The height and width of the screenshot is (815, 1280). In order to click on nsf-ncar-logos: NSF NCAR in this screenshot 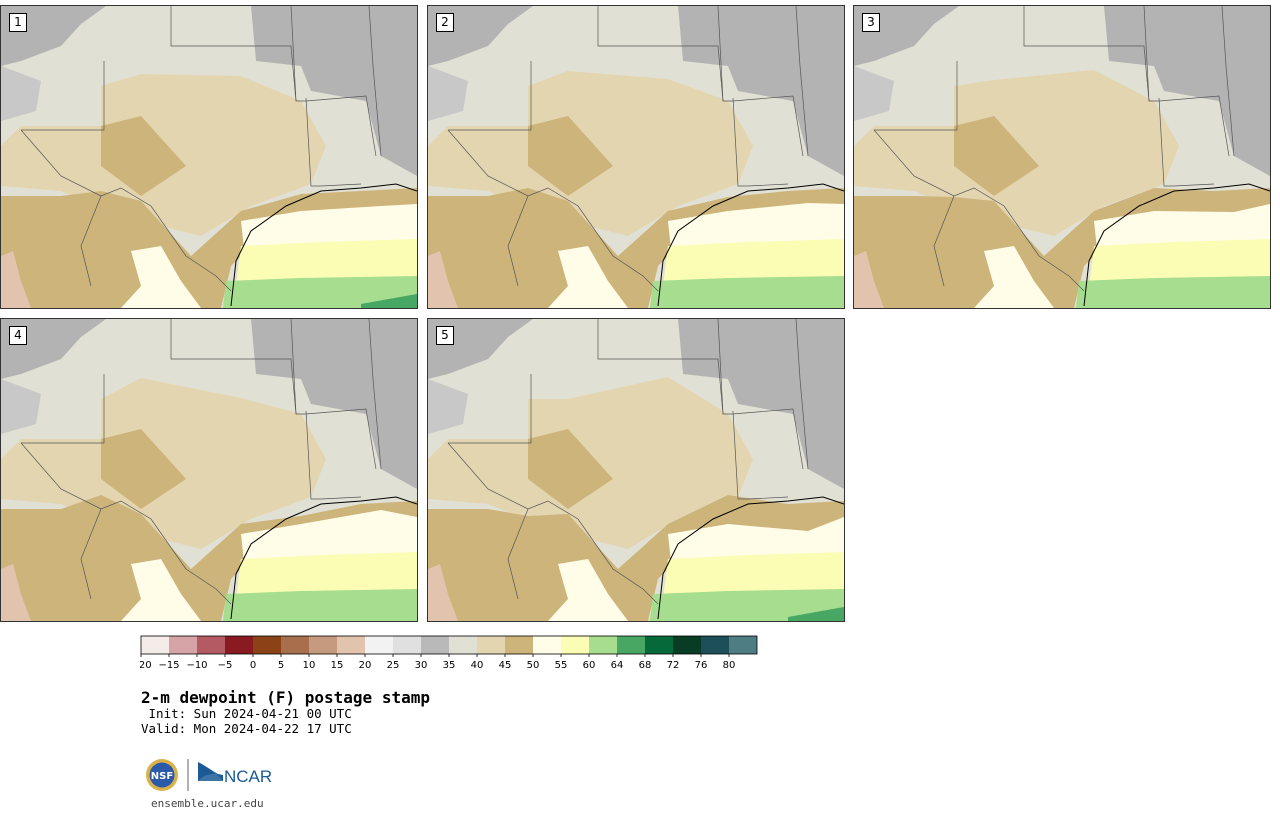, I will do `click(209, 775)`.